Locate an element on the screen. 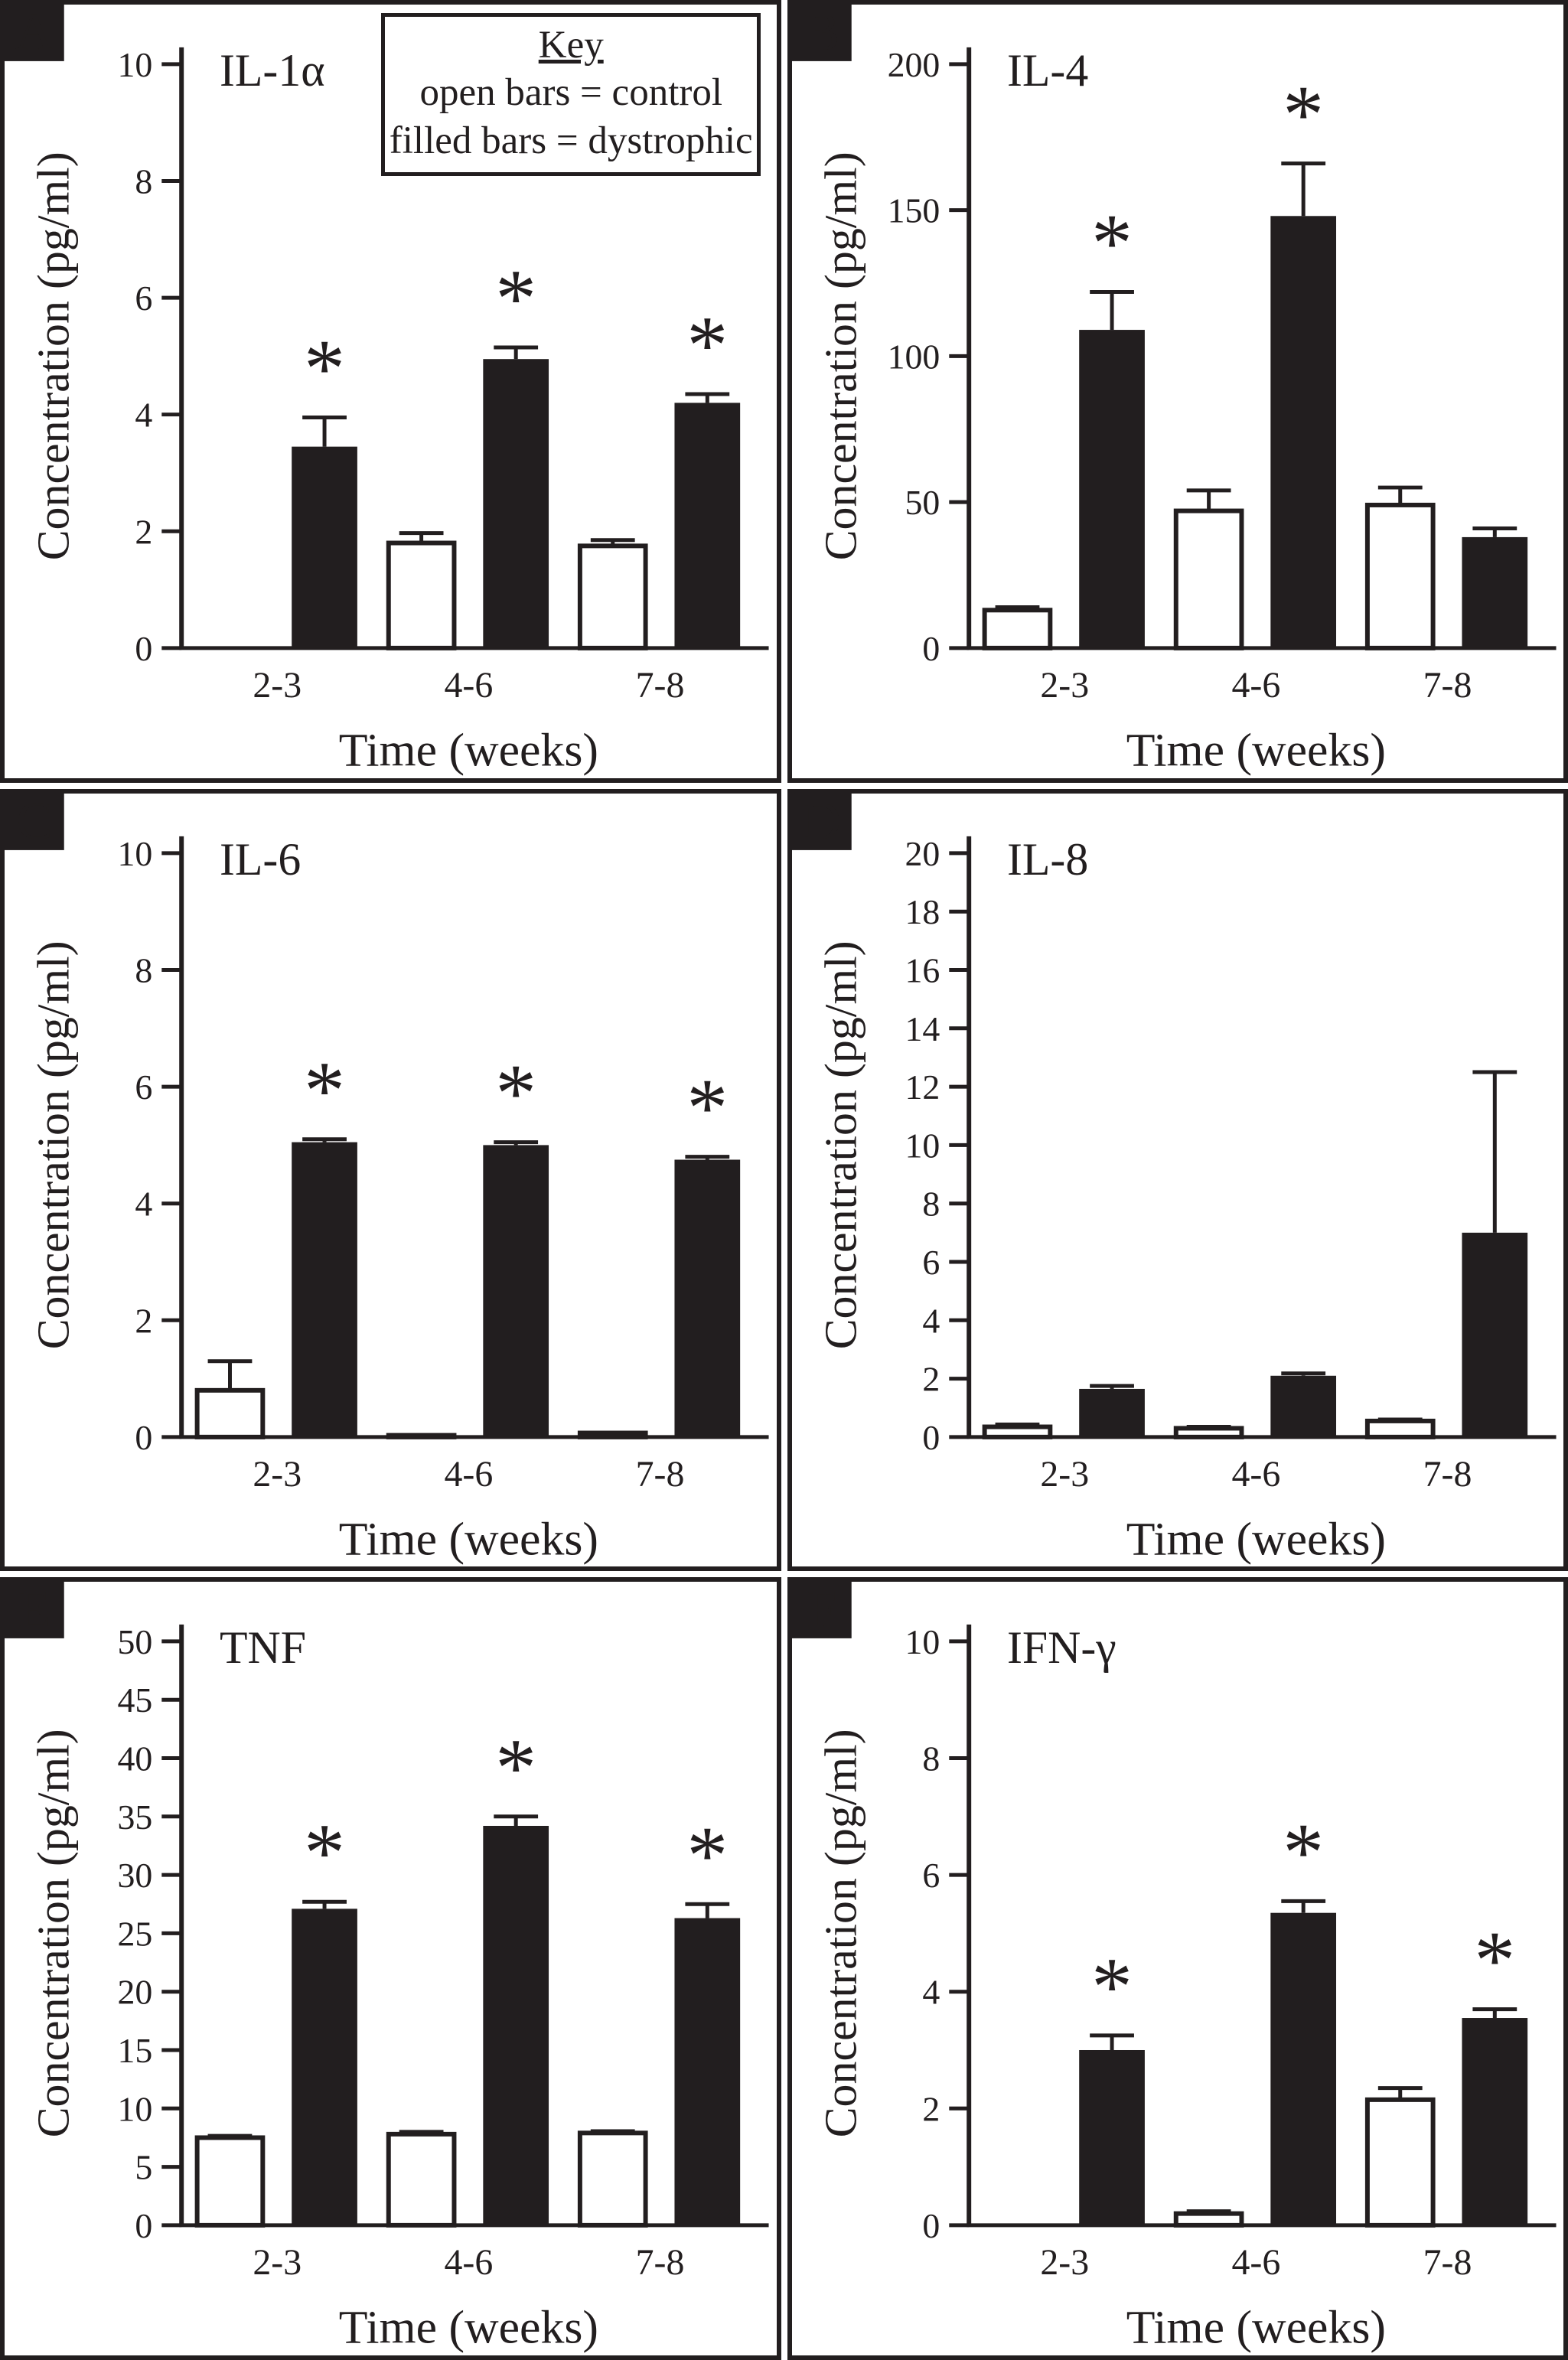 The width and height of the screenshot is (1568, 2360). panel-letter: B is located at coordinates (821, 33).